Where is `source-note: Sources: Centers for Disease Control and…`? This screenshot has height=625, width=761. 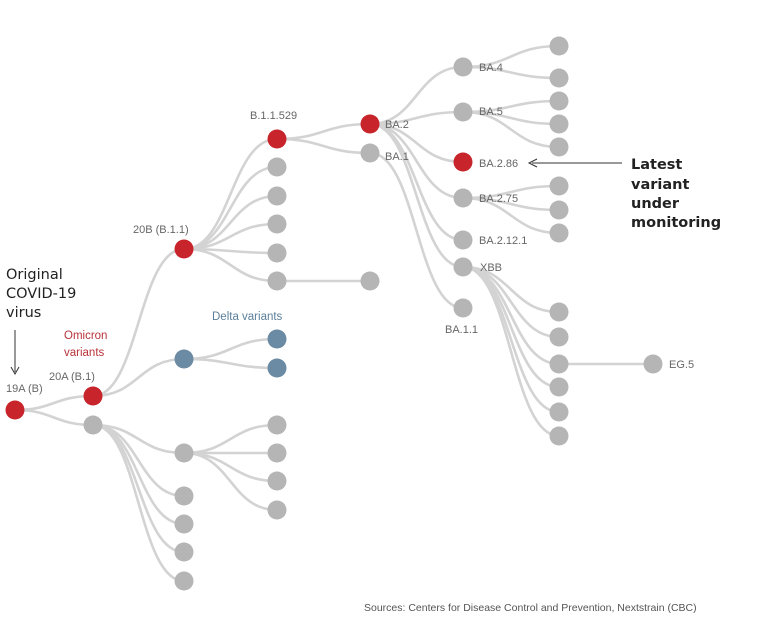
source-note: Sources: Centers for Disease Control and… is located at coordinates (530, 608).